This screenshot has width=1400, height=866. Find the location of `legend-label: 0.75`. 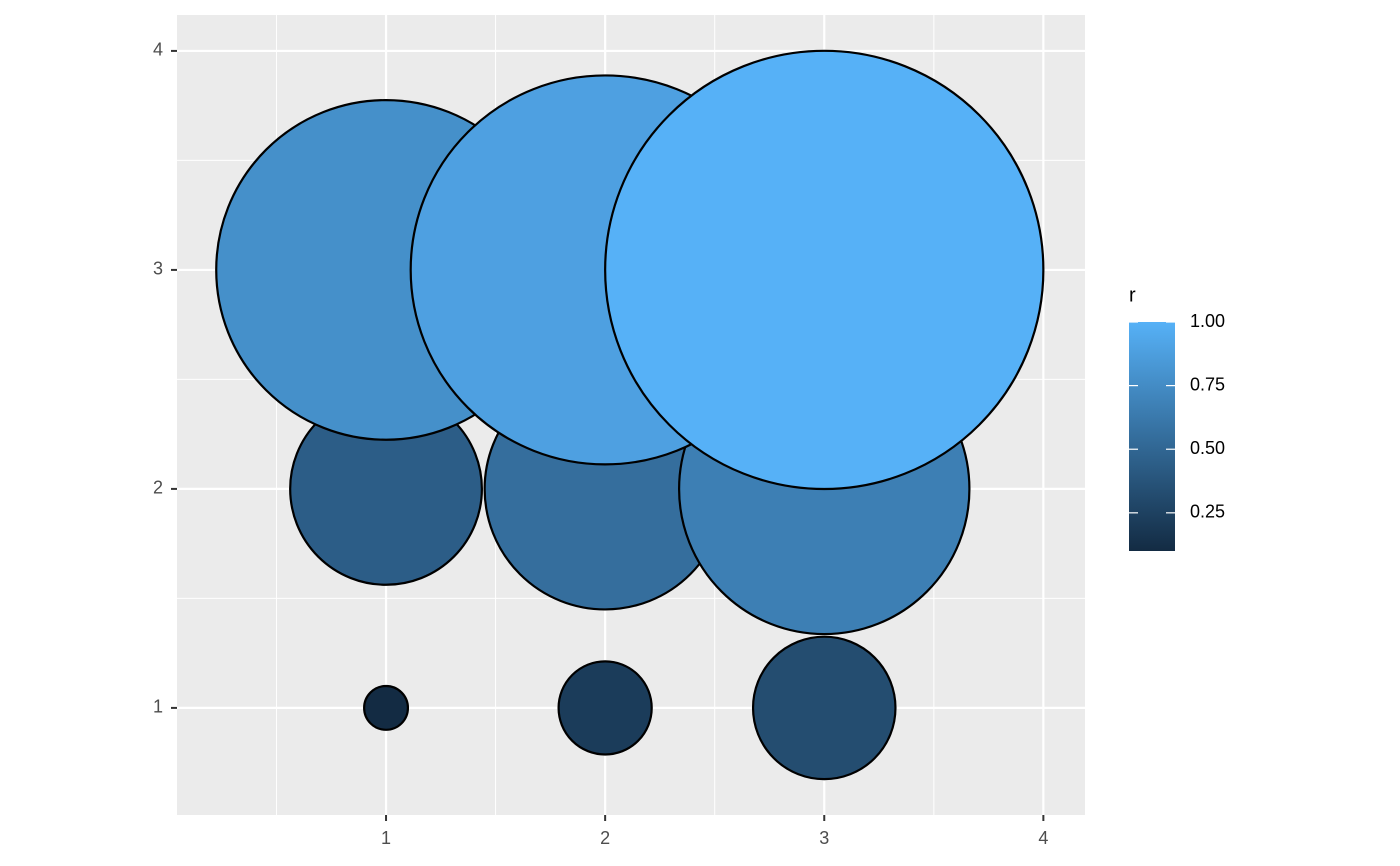

legend-label: 0.75 is located at coordinates (1207, 384).